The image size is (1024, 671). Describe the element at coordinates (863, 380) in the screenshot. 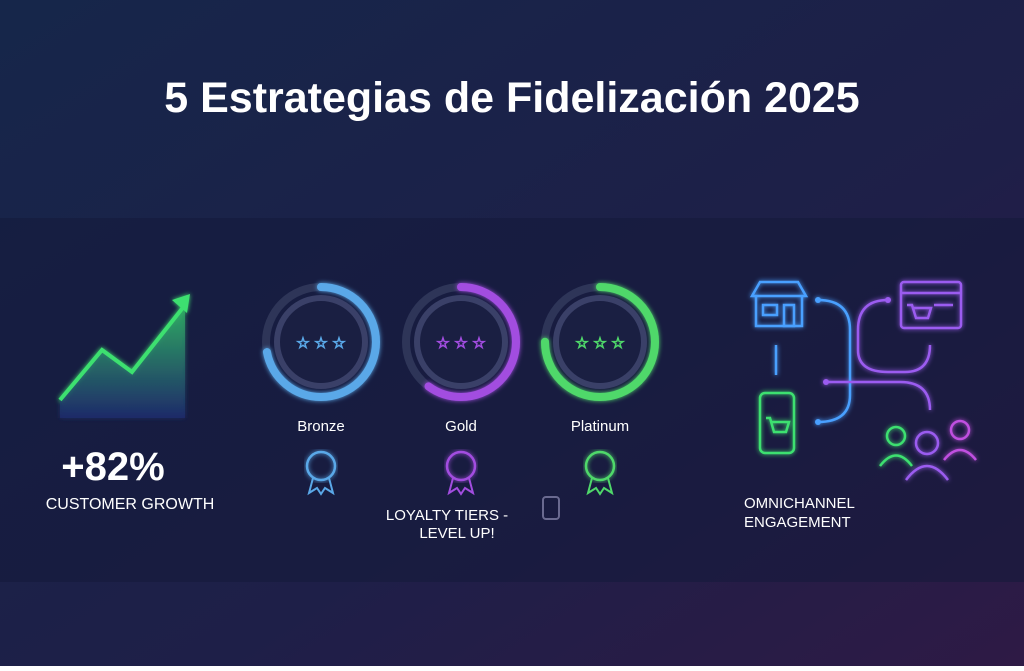

I see `omnichannel-icons` at that location.